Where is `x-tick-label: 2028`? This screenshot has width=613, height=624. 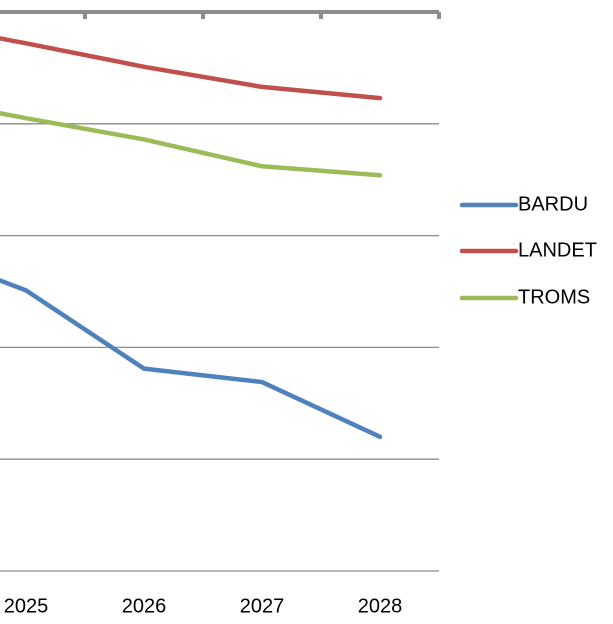
x-tick-label: 2028 is located at coordinates (380, 606).